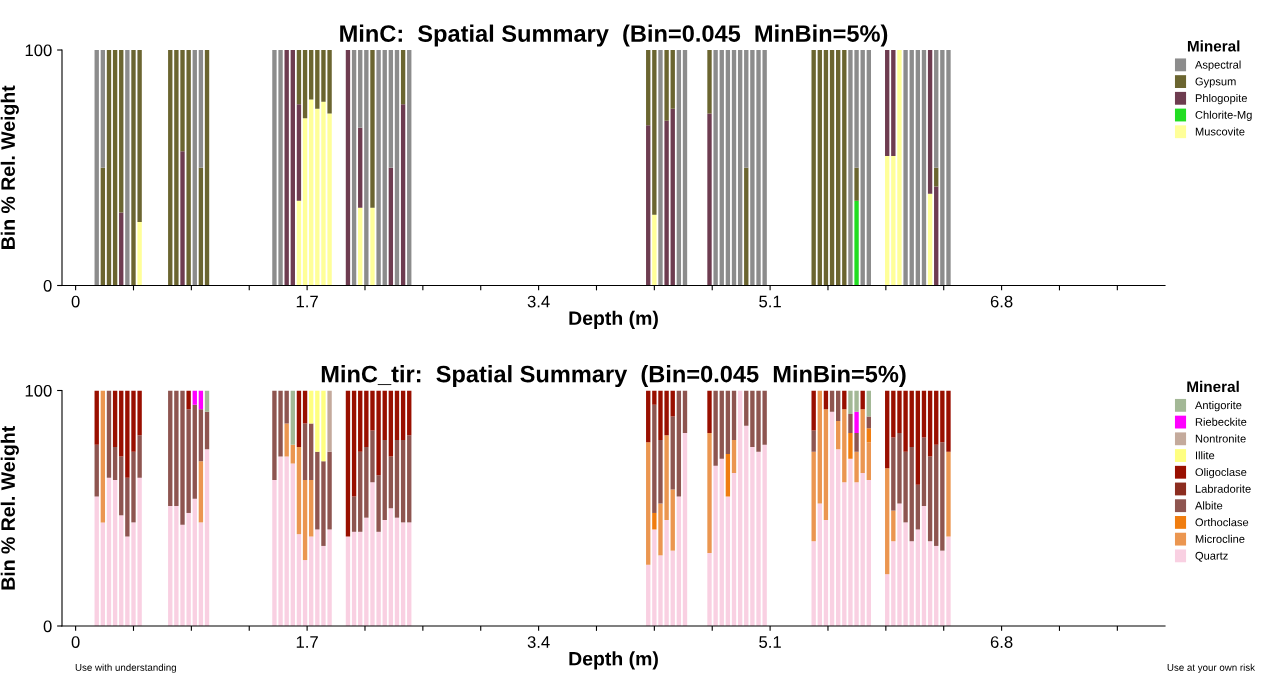 The height and width of the screenshot is (681, 1267). What do you see at coordinates (38, 390) in the screenshot?
I see `y-tick-label: 100` at bounding box center [38, 390].